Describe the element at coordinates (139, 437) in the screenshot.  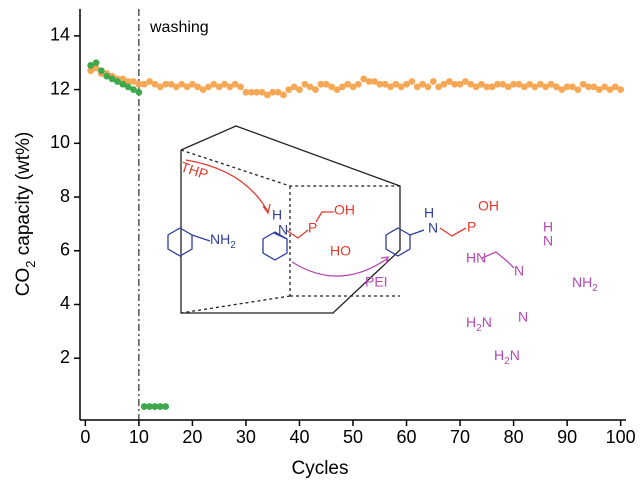
I see `x-tick-label: 10` at that location.